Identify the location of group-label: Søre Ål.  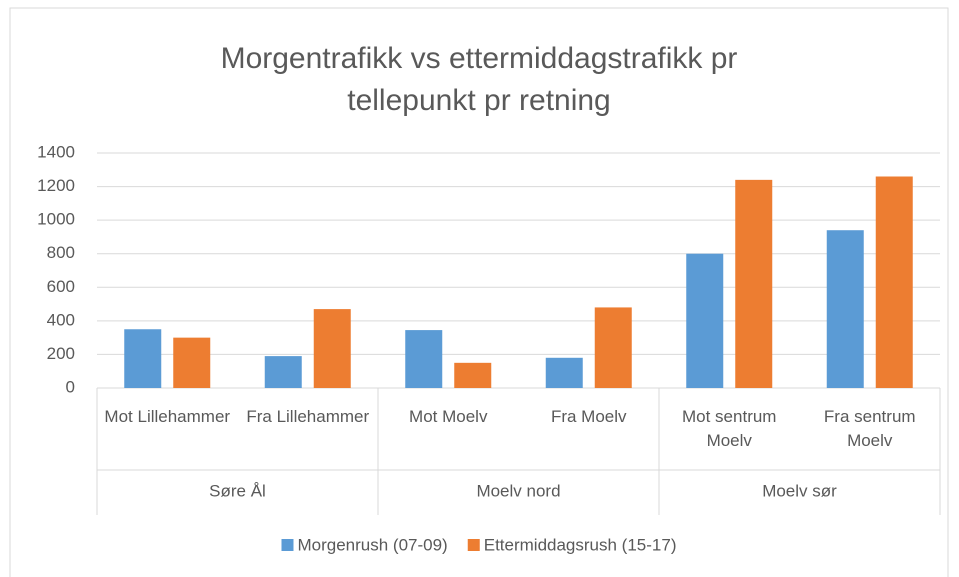
(237, 490).